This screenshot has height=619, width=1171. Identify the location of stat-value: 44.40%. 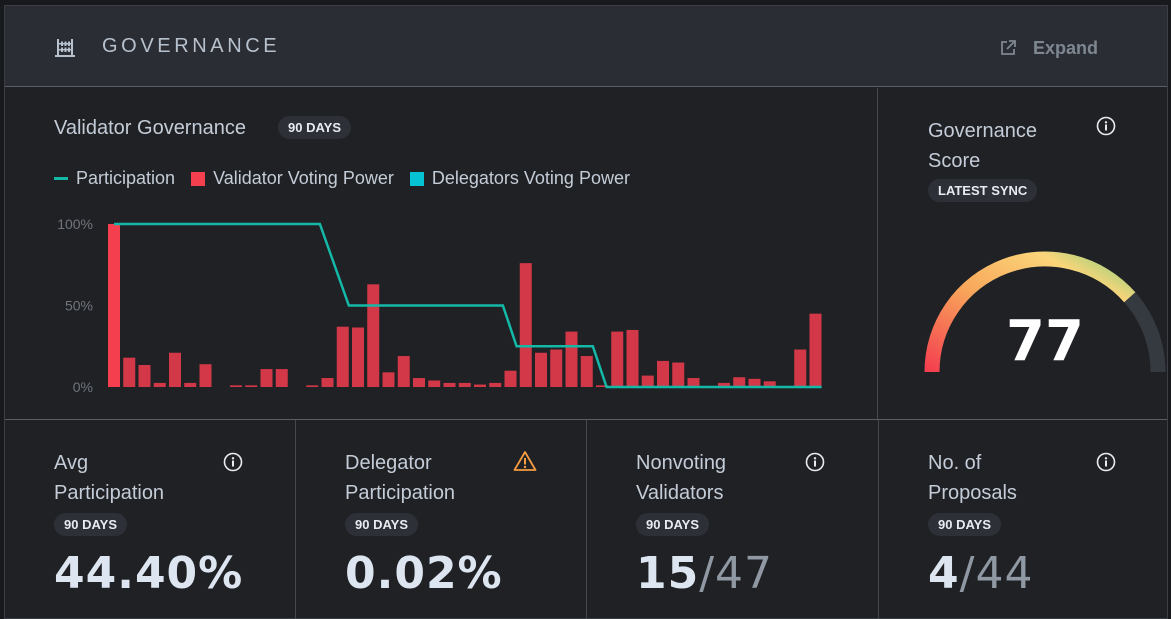
(148, 573).